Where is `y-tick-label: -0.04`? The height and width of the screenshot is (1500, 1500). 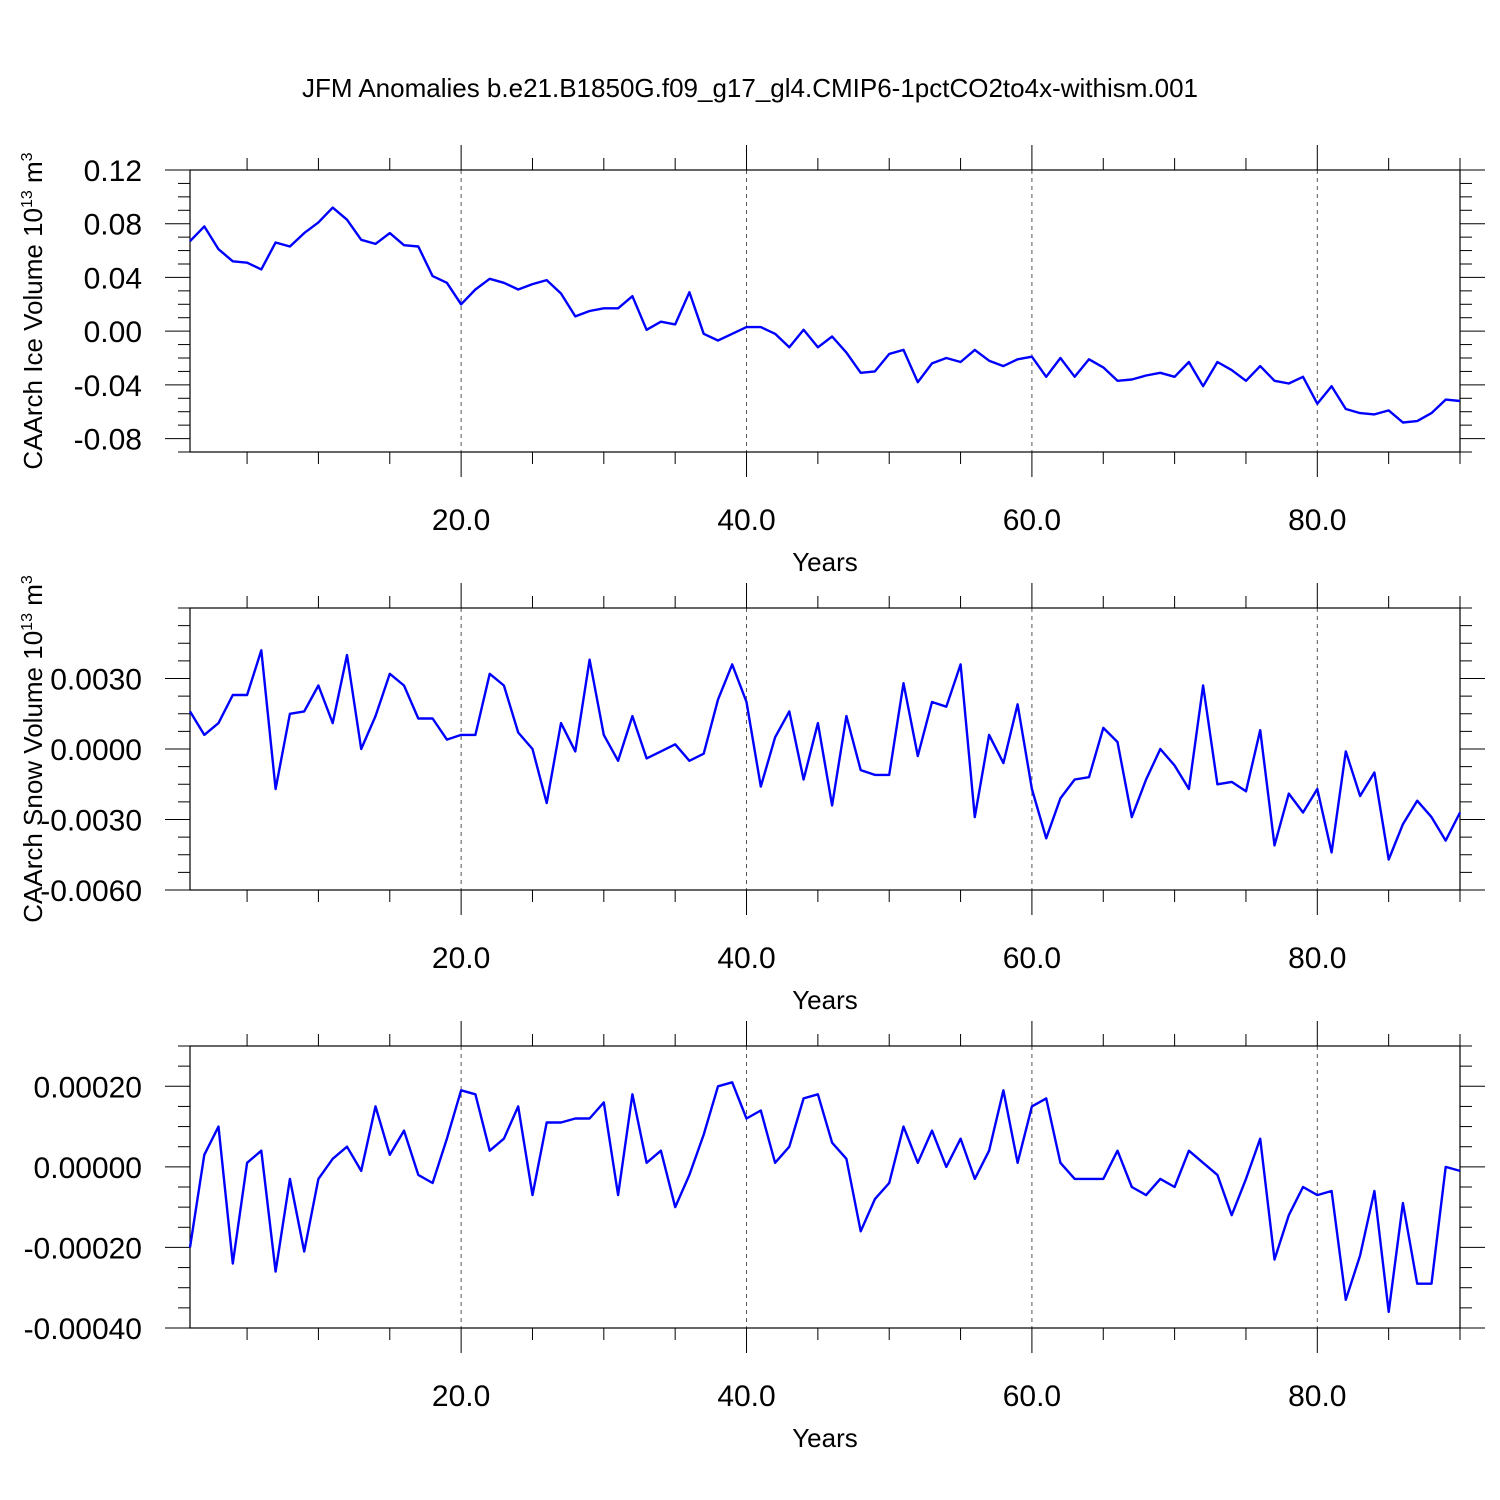 y-tick-label: -0.04 is located at coordinates (108, 386).